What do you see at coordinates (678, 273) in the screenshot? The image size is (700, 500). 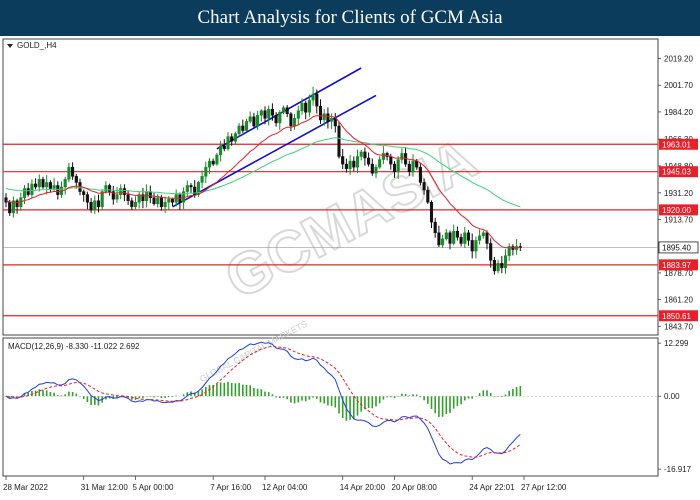 I see `price-tick-label: 1878.70` at bounding box center [678, 273].